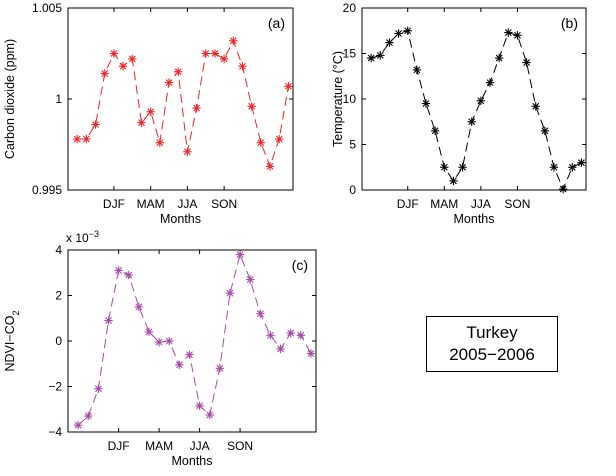 This screenshot has height=476, width=616. Describe the element at coordinates (350, 99) in the screenshot. I see `y-tick-label: 10` at that location.